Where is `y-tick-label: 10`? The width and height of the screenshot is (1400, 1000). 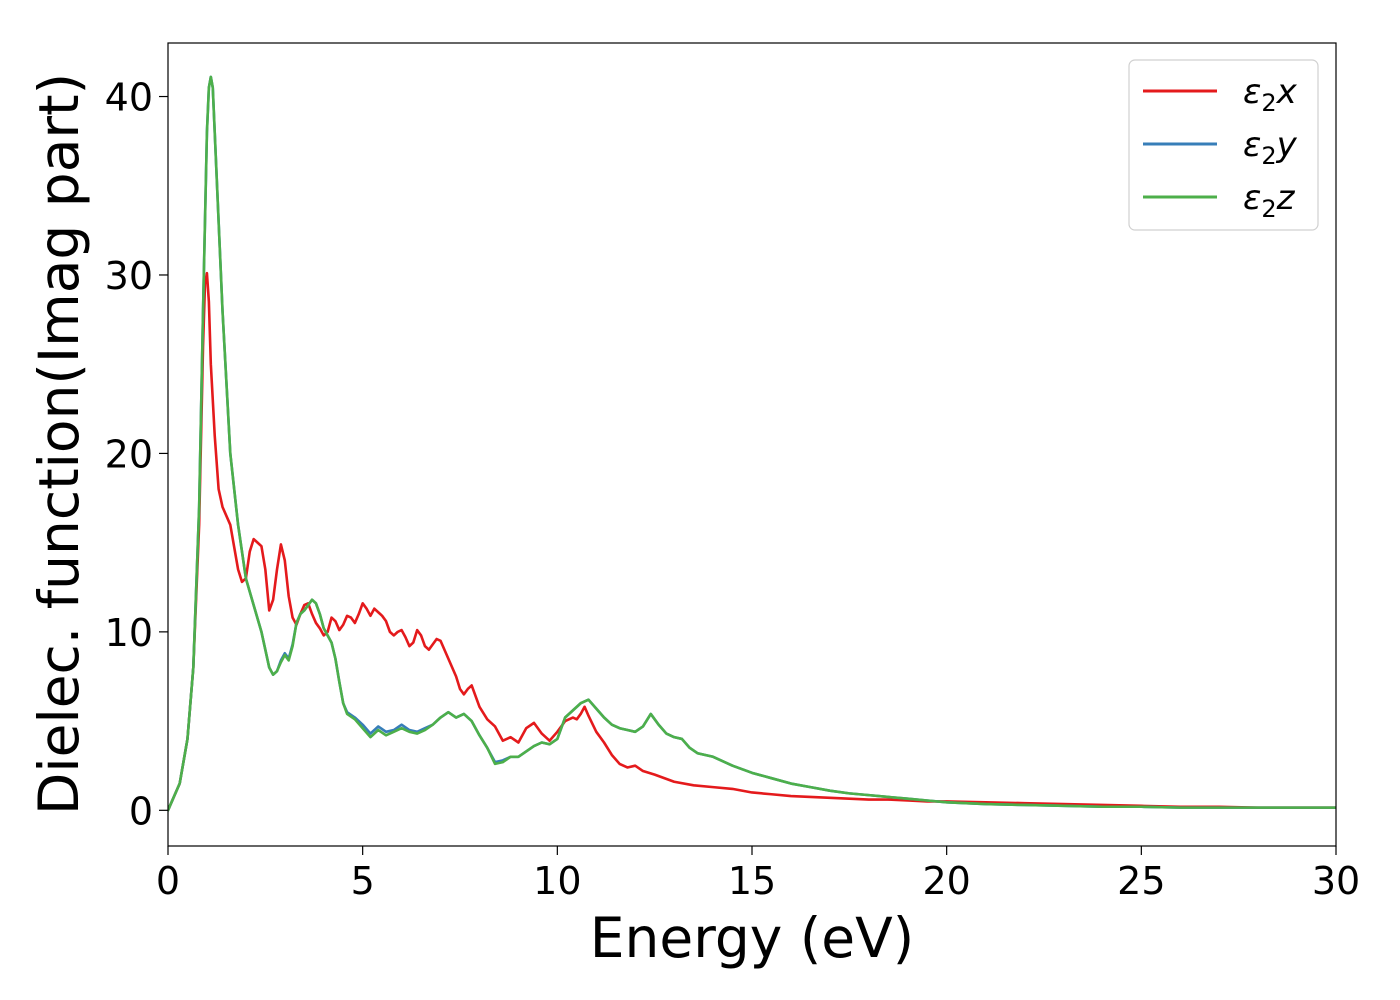
y-tick-label: 10 is located at coordinates (129, 633).